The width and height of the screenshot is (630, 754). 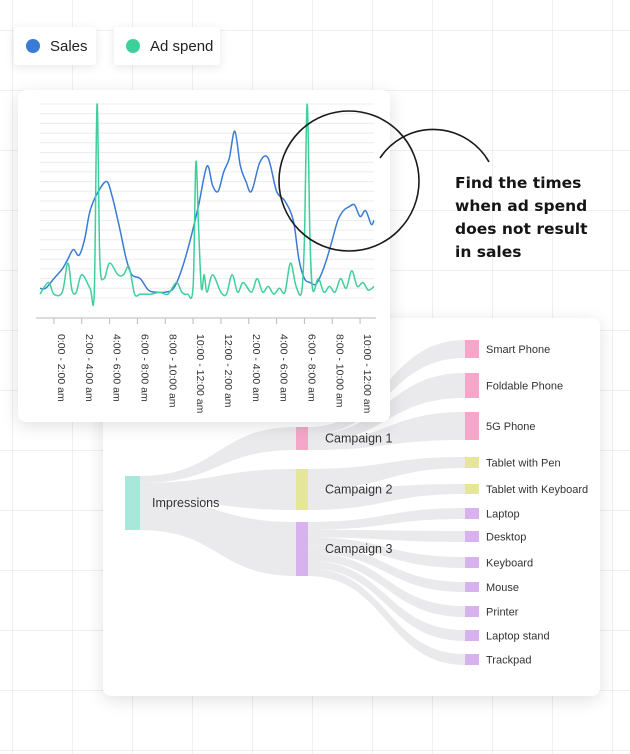 I want to click on node-label-product: Smart Phone, so click(x=518, y=350).